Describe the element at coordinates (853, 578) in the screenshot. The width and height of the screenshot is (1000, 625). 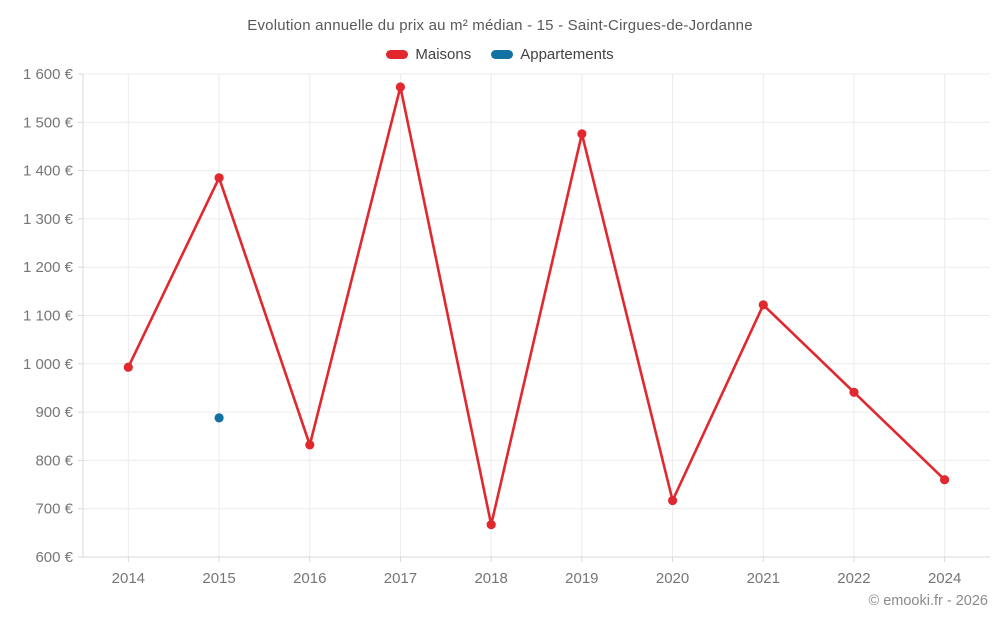
I see `x-tick-label: 2022` at that location.